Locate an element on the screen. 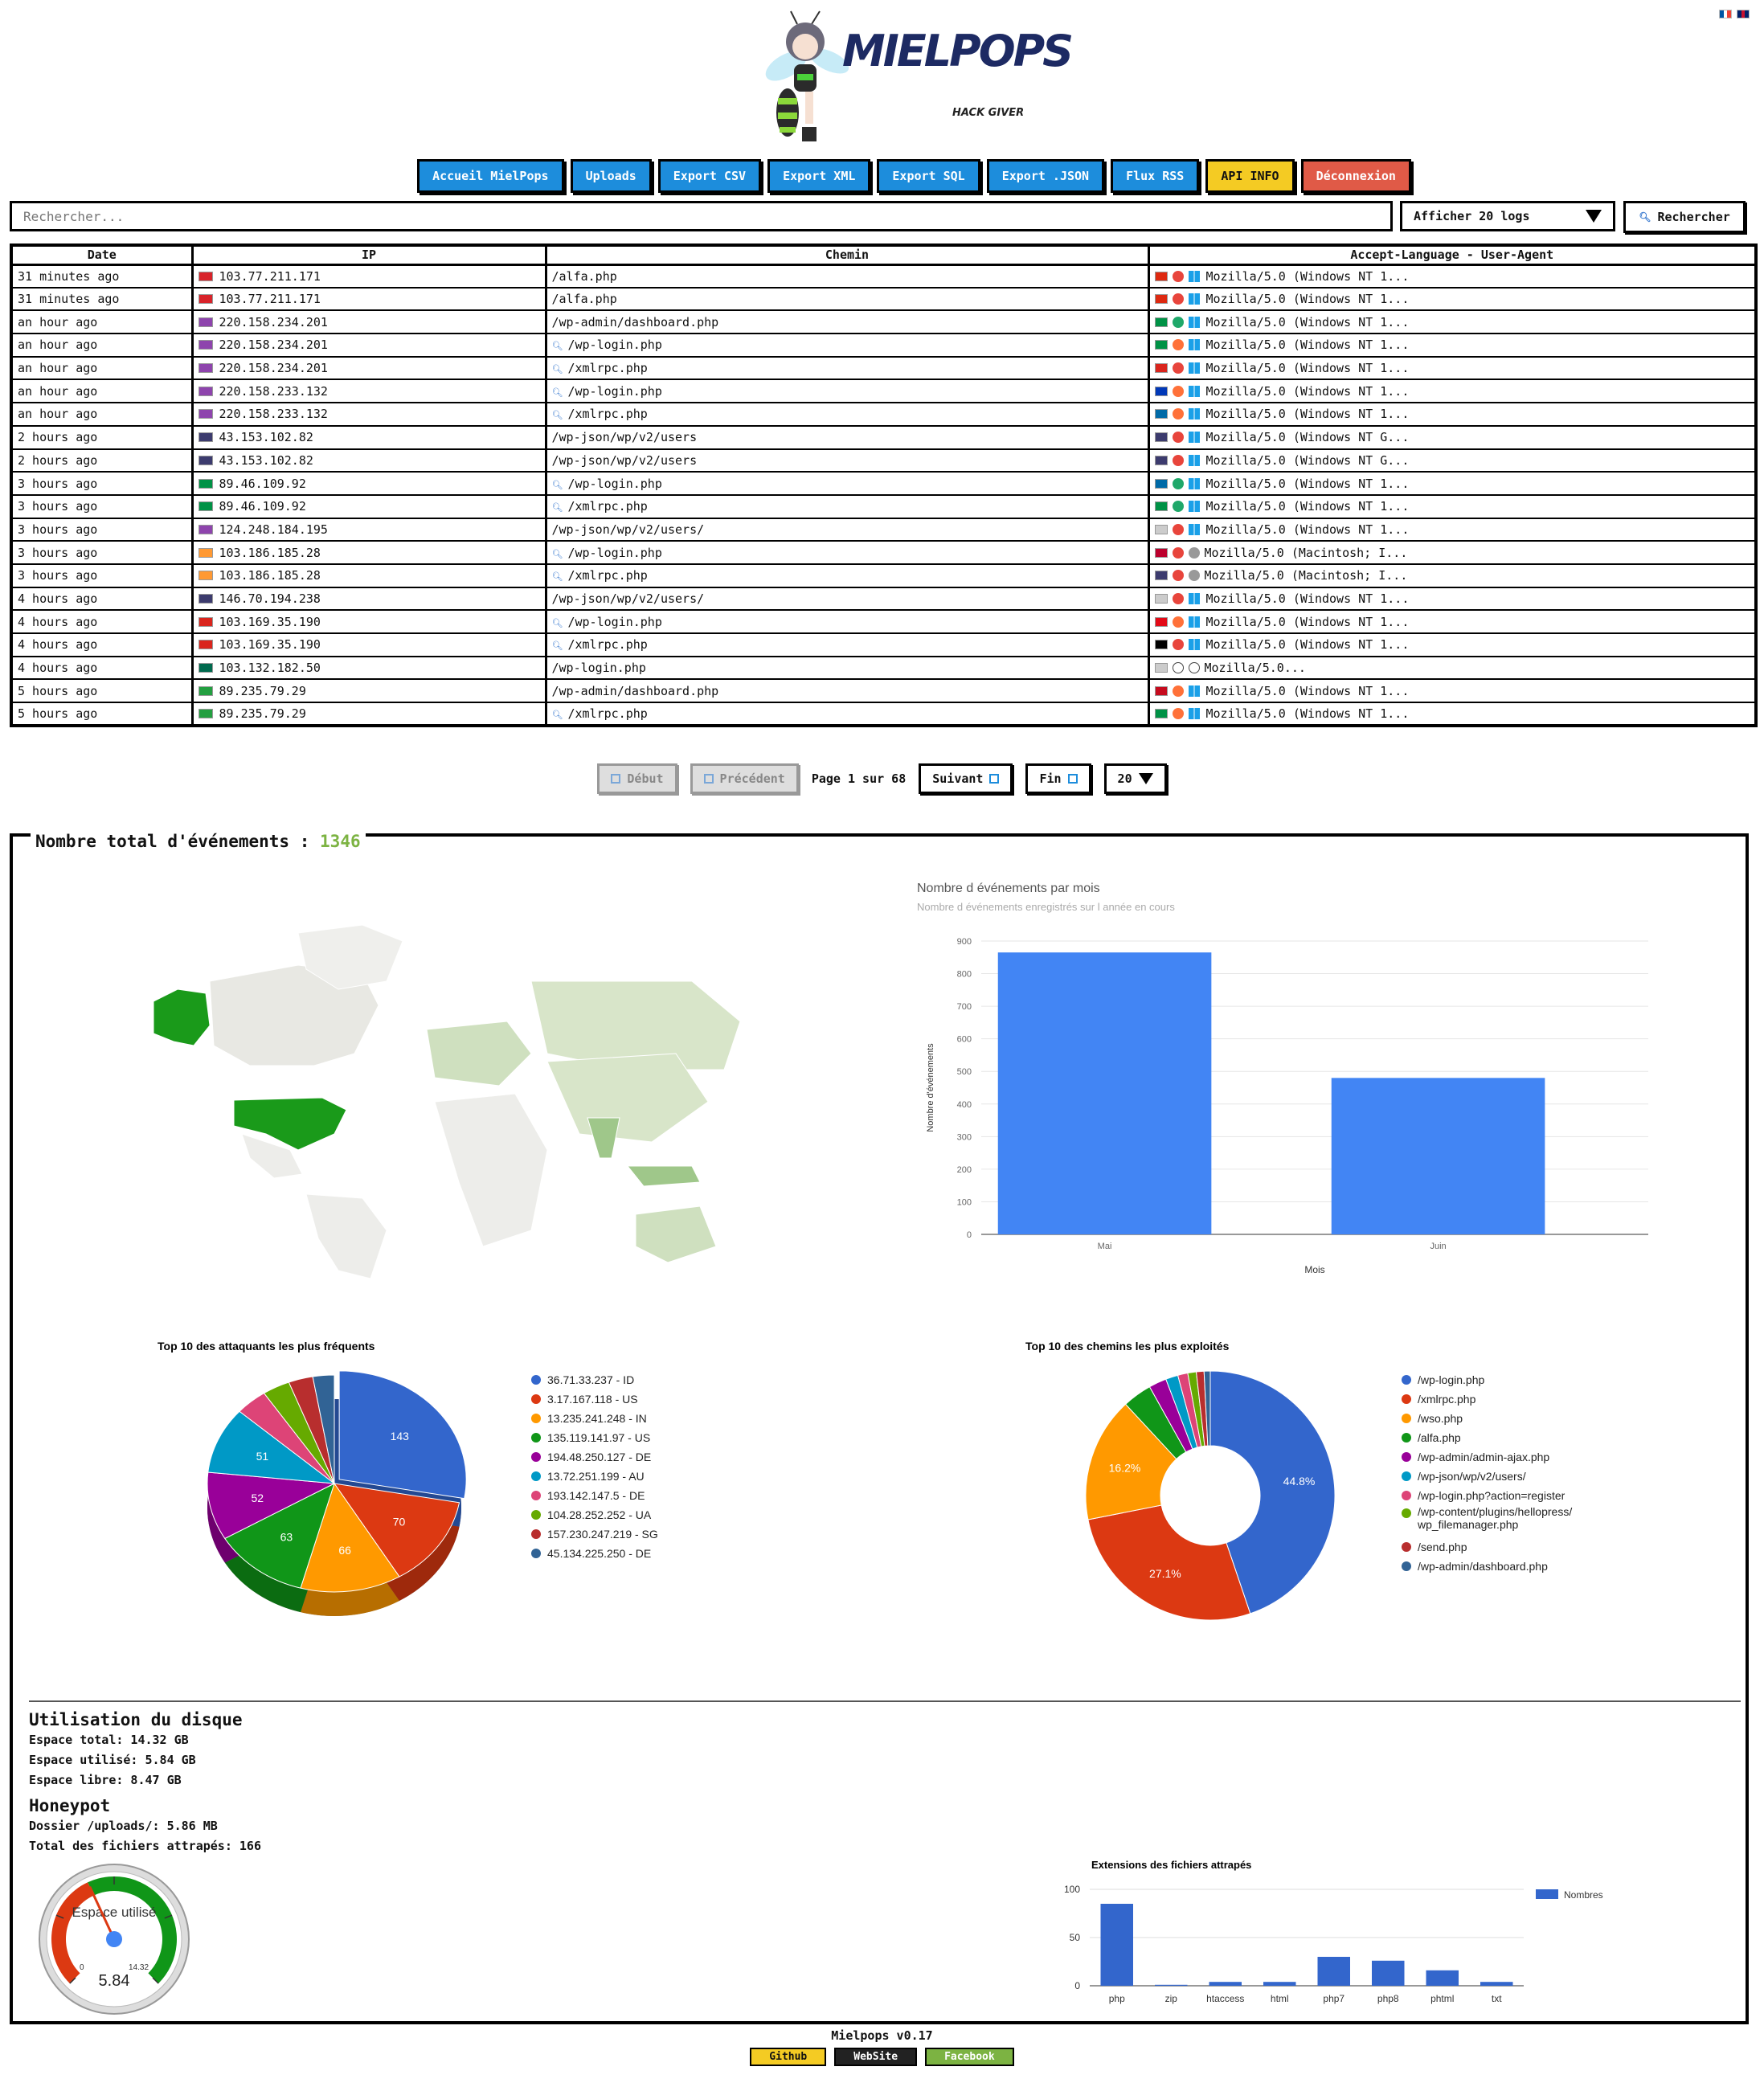 The width and height of the screenshot is (1764, 2083). legend-item: 13.72.251.199 - AU is located at coordinates (594, 1476).